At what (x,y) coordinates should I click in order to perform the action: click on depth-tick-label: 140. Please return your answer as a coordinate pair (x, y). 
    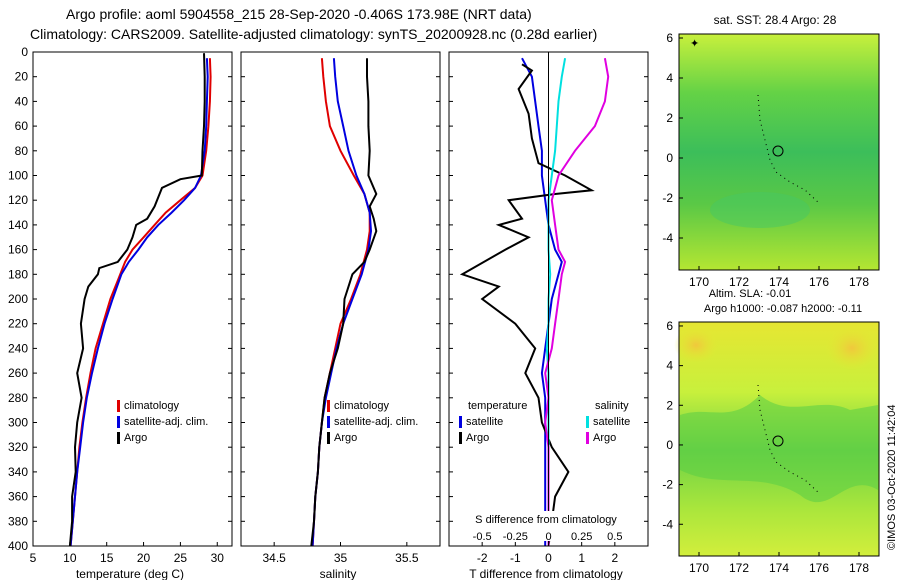
    Looking at the image, I should click on (18, 225).